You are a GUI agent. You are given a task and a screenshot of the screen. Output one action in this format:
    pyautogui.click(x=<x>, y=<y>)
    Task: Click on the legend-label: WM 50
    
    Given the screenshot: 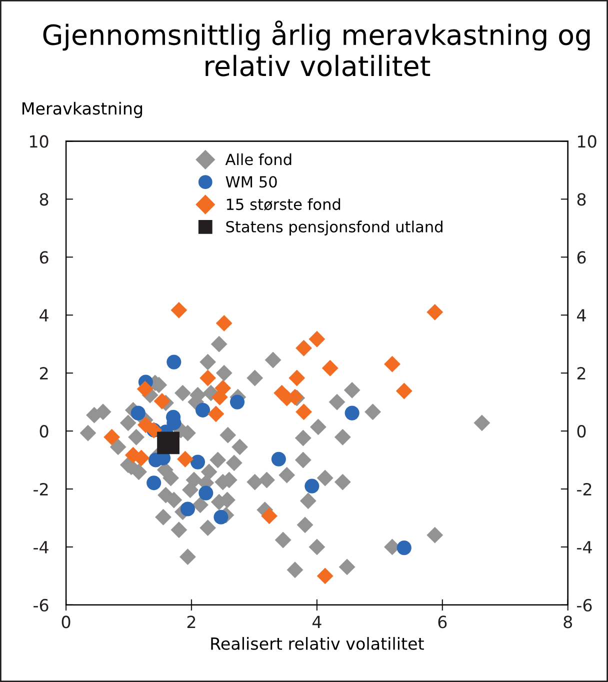 What is the action you would take?
    pyautogui.click(x=251, y=182)
    